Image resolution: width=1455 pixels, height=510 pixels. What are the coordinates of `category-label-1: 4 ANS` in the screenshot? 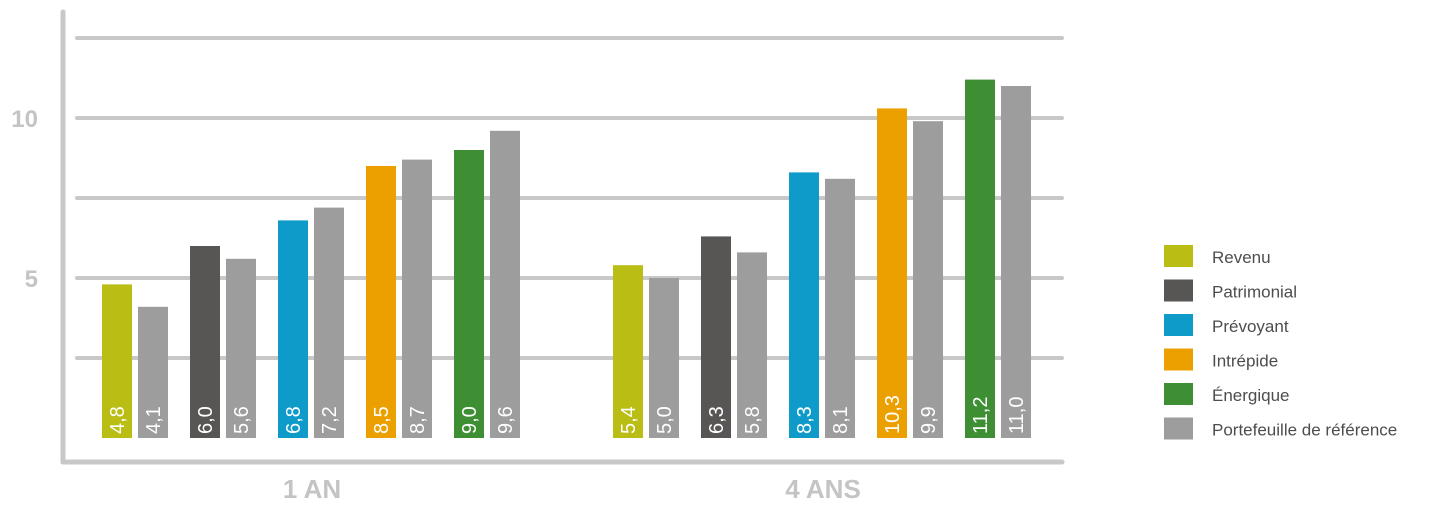 It's located at (823, 489).